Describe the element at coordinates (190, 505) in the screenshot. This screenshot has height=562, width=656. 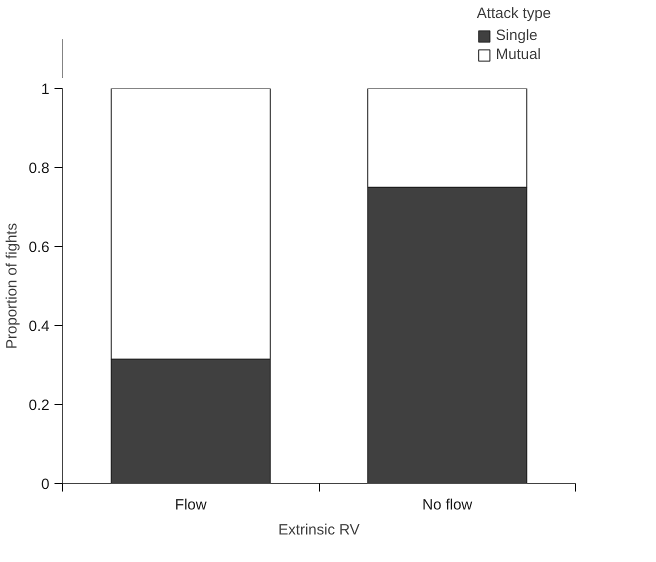
I see `x-tick-label: Flow` at that location.